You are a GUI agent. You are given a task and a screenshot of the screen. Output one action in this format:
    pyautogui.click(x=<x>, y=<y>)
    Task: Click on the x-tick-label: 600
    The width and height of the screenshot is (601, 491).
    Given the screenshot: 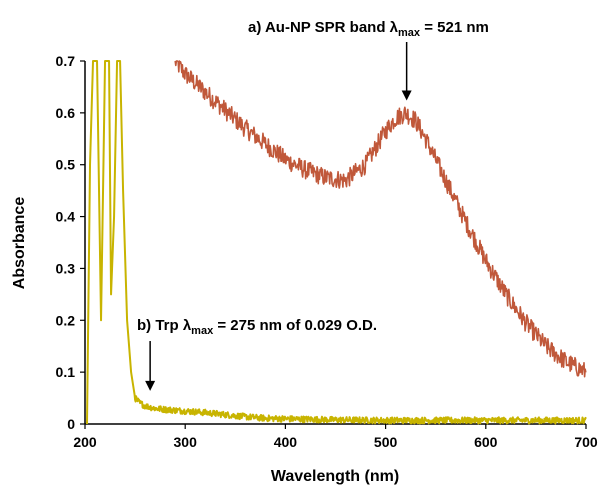 What is the action you would take?
    pyautogui.click(x=486, y=442)
    